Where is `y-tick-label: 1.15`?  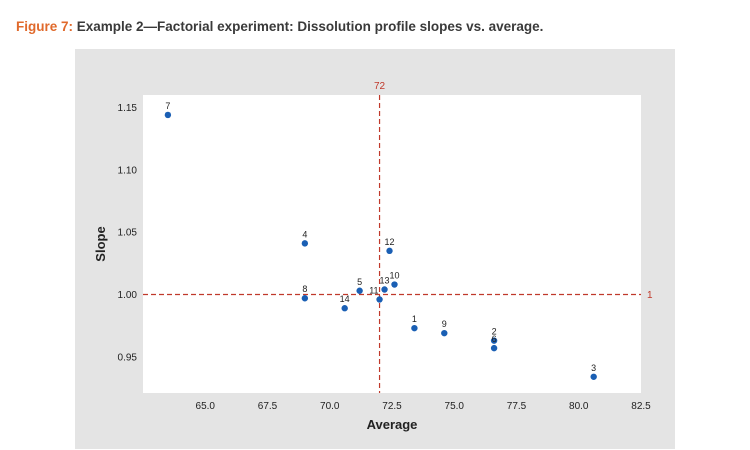 y-tick-label: 1.15 is located at coordinates (128, 108).